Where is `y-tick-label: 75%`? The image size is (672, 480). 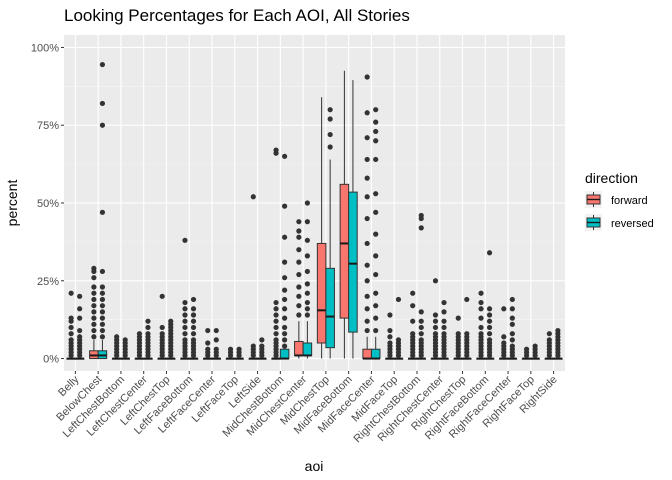
y-tick-label: 75% is located at coordinates (48, 126).